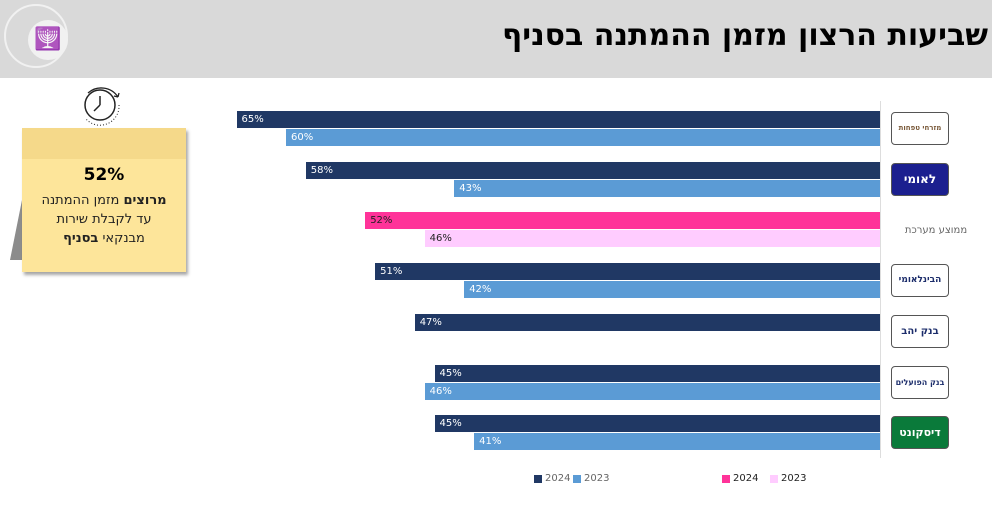 The width and height of the screenshot is (992, 506). What do you see at coordinates (672, 290) in the screenshot?
I see `bar-2023: 42%` at bounding box center [672, 290].